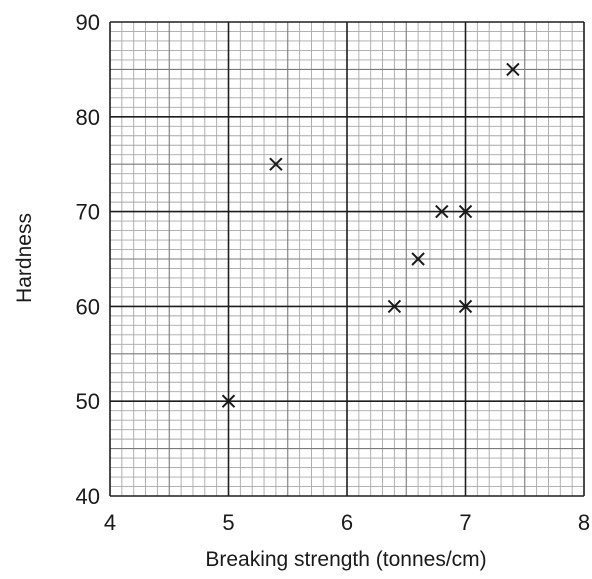 The image size is (592, 579). I want to click on x-tick-labels: 4 5 6 7 8, so click(347, 522).